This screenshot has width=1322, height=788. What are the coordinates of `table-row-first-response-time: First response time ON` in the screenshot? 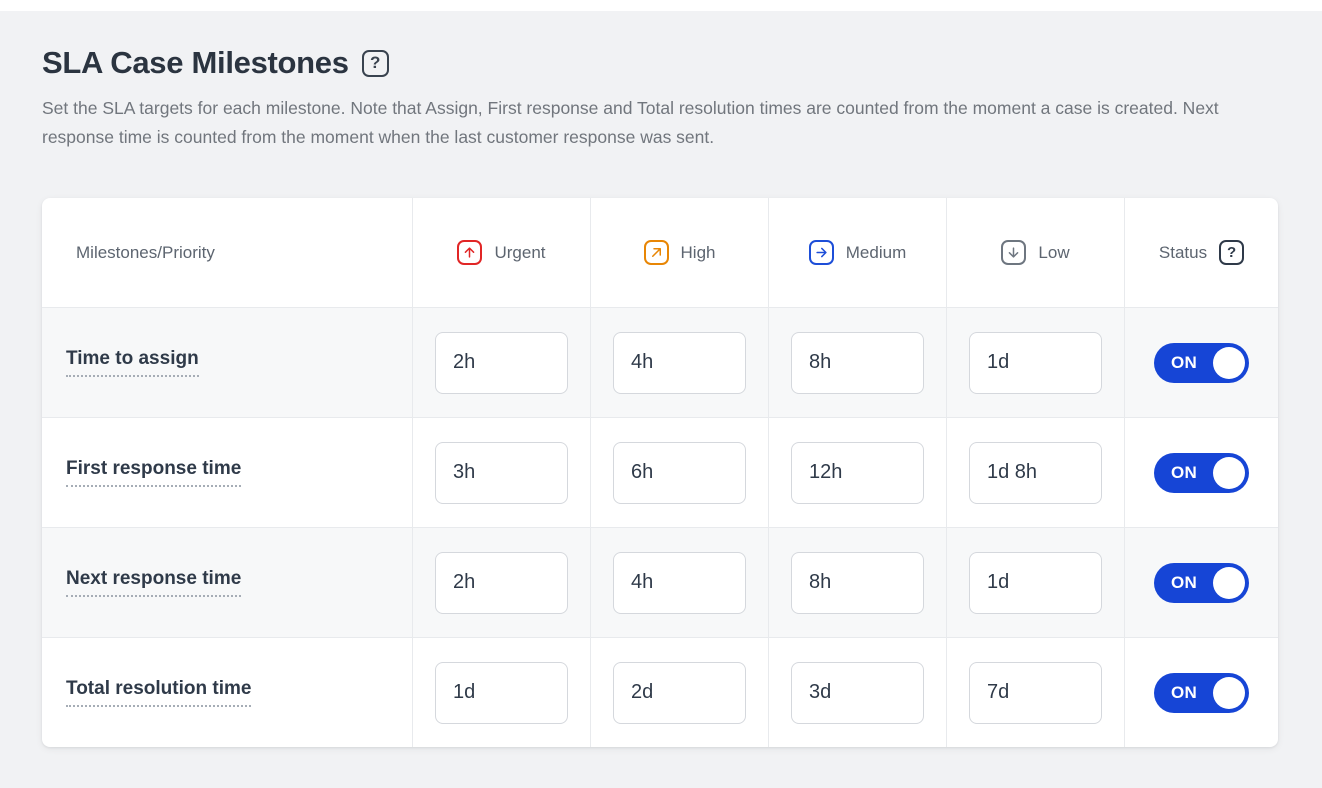 It's located at (660, 472).